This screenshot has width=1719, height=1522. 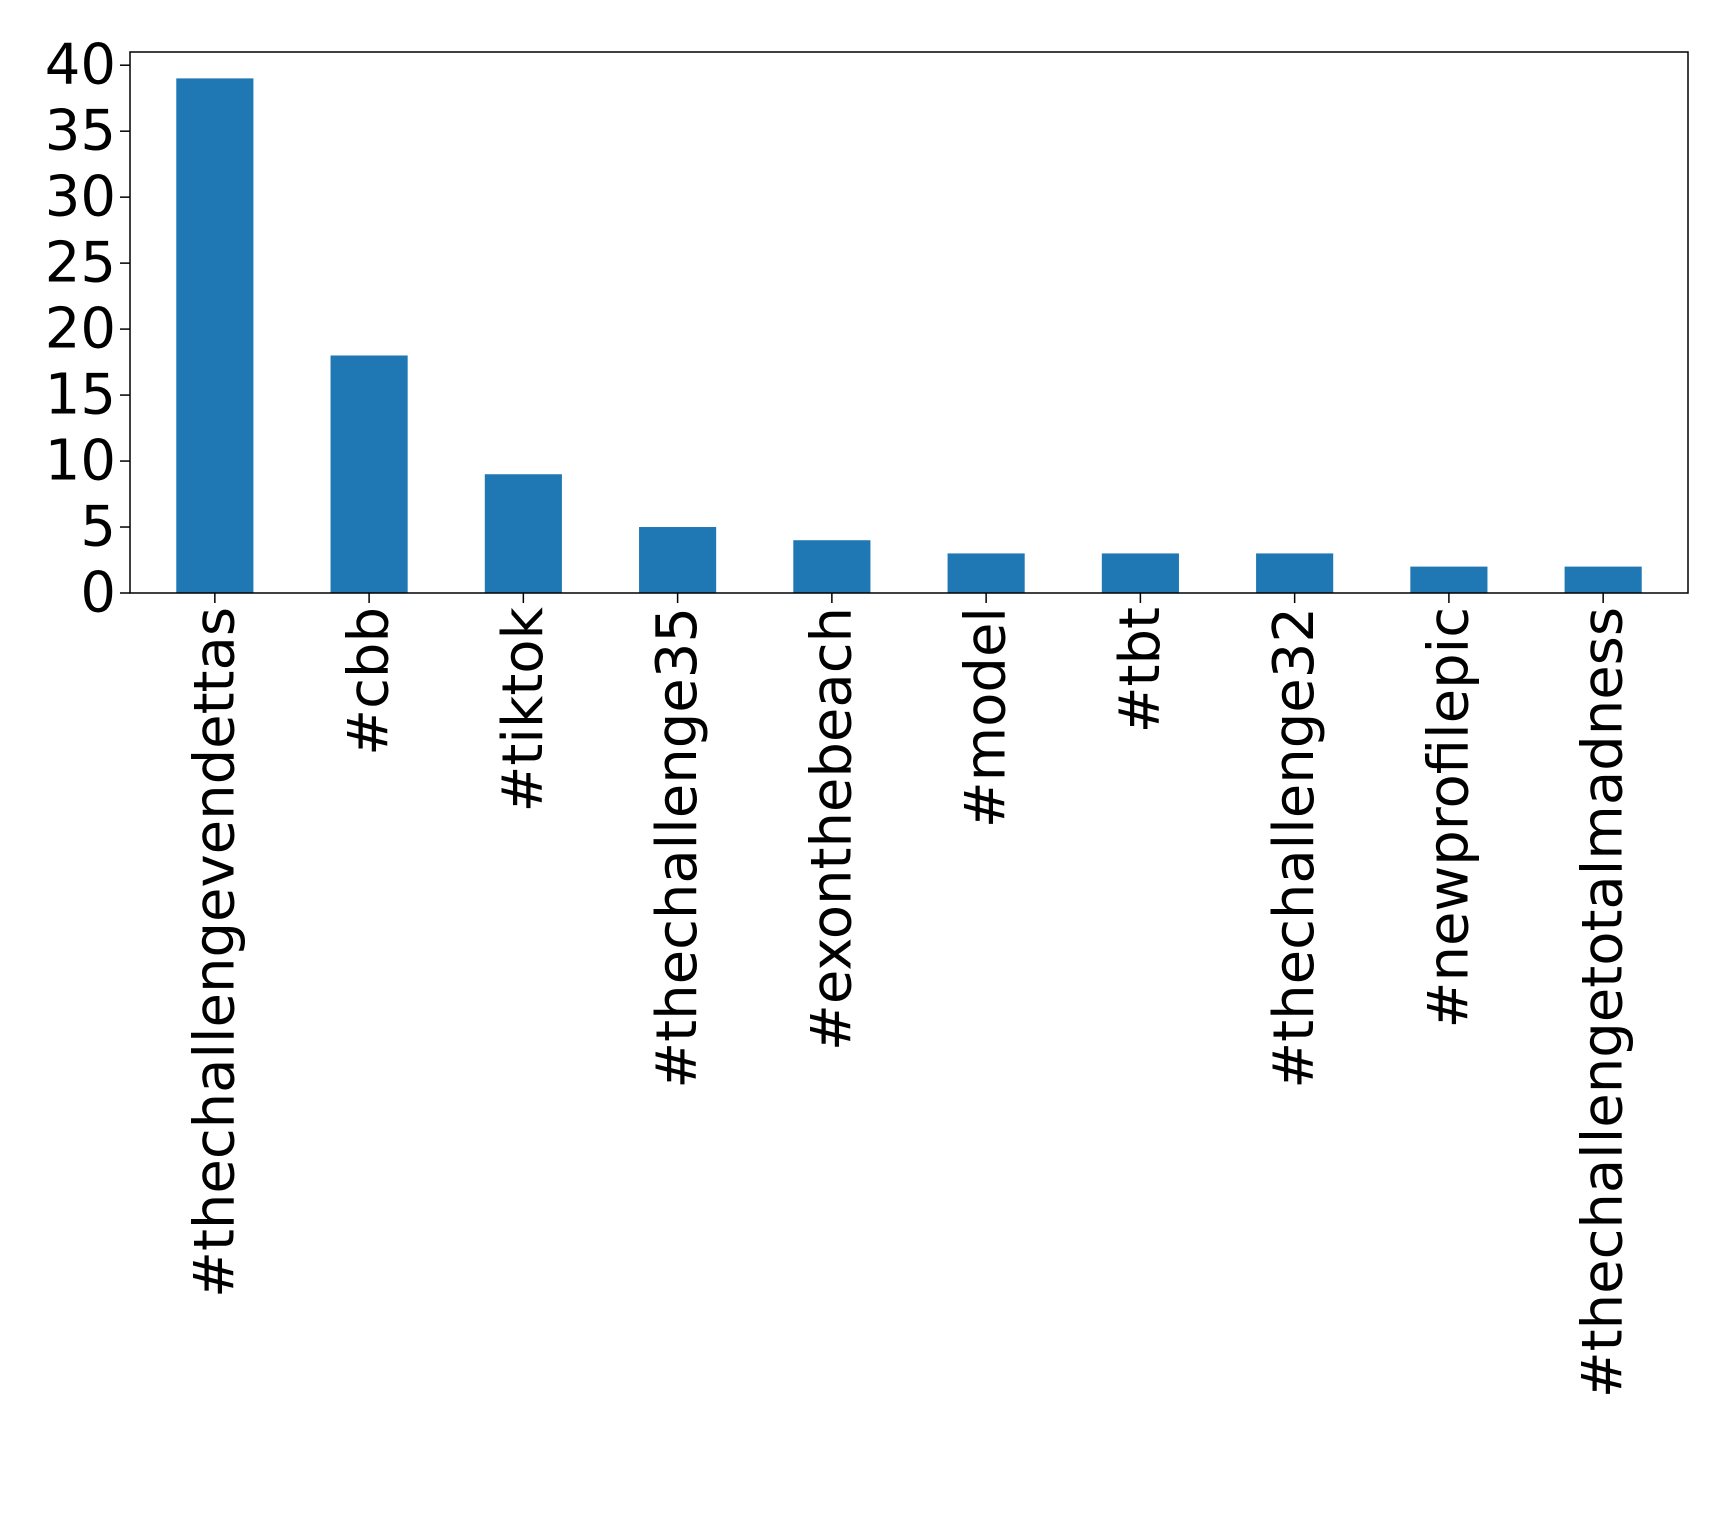 I want to click on bar-model, so click(x=986, y=573).